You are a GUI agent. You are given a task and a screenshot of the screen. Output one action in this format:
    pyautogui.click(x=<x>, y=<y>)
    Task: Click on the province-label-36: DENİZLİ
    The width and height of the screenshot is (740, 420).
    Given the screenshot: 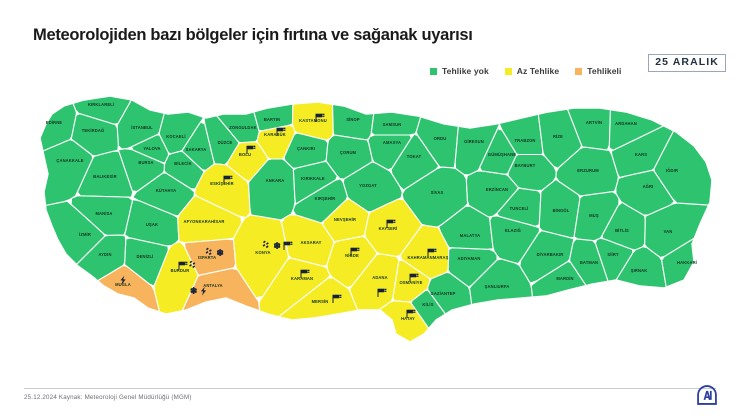 What is the action you would take?
    pyautogui.click(x=145, y=256)
    